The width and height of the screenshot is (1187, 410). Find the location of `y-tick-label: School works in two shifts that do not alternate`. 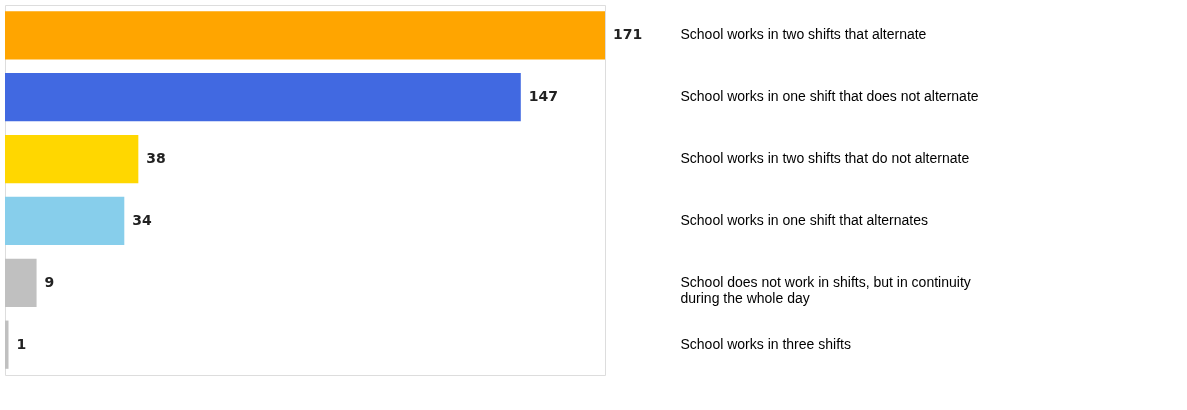

y-tick-label: School works in two shifts that do not alternate is located at coordinates (825, 158).